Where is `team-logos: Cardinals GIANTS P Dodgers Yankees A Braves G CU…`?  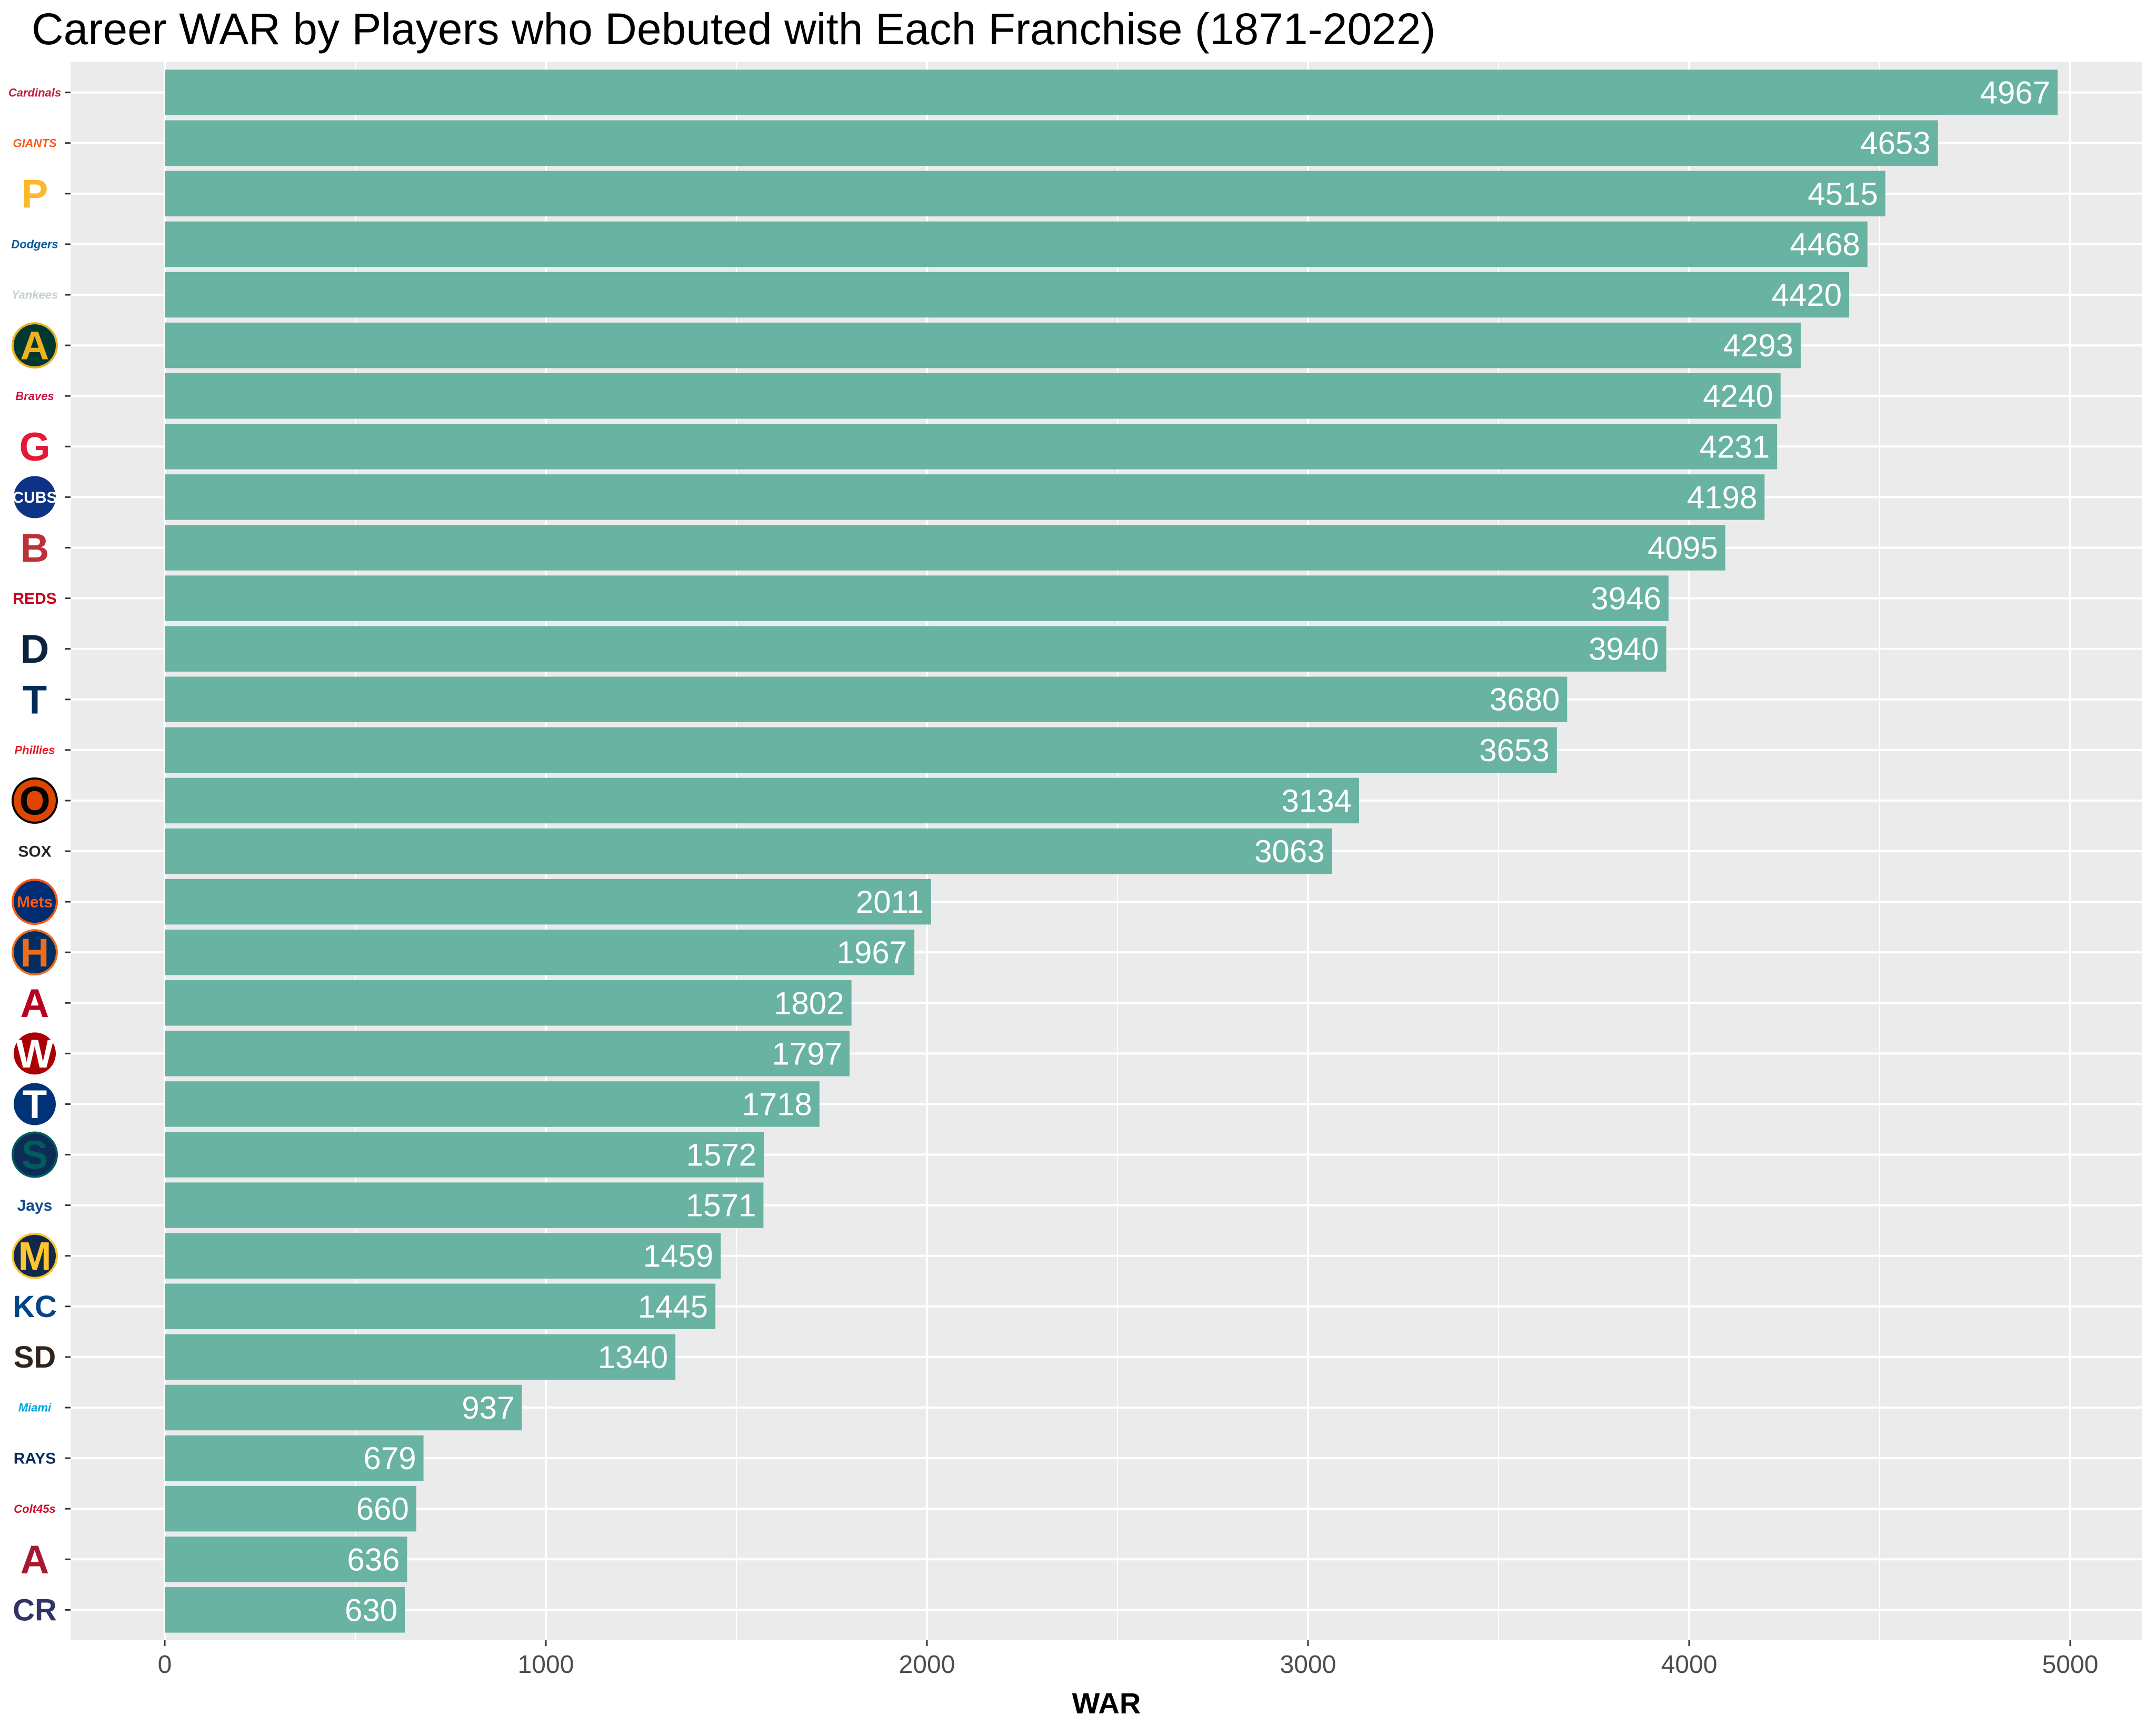
team-logos: Cardinals GIANTS P Dodgers Yankees A Braves G CU… is located at coordinates (34, 856).